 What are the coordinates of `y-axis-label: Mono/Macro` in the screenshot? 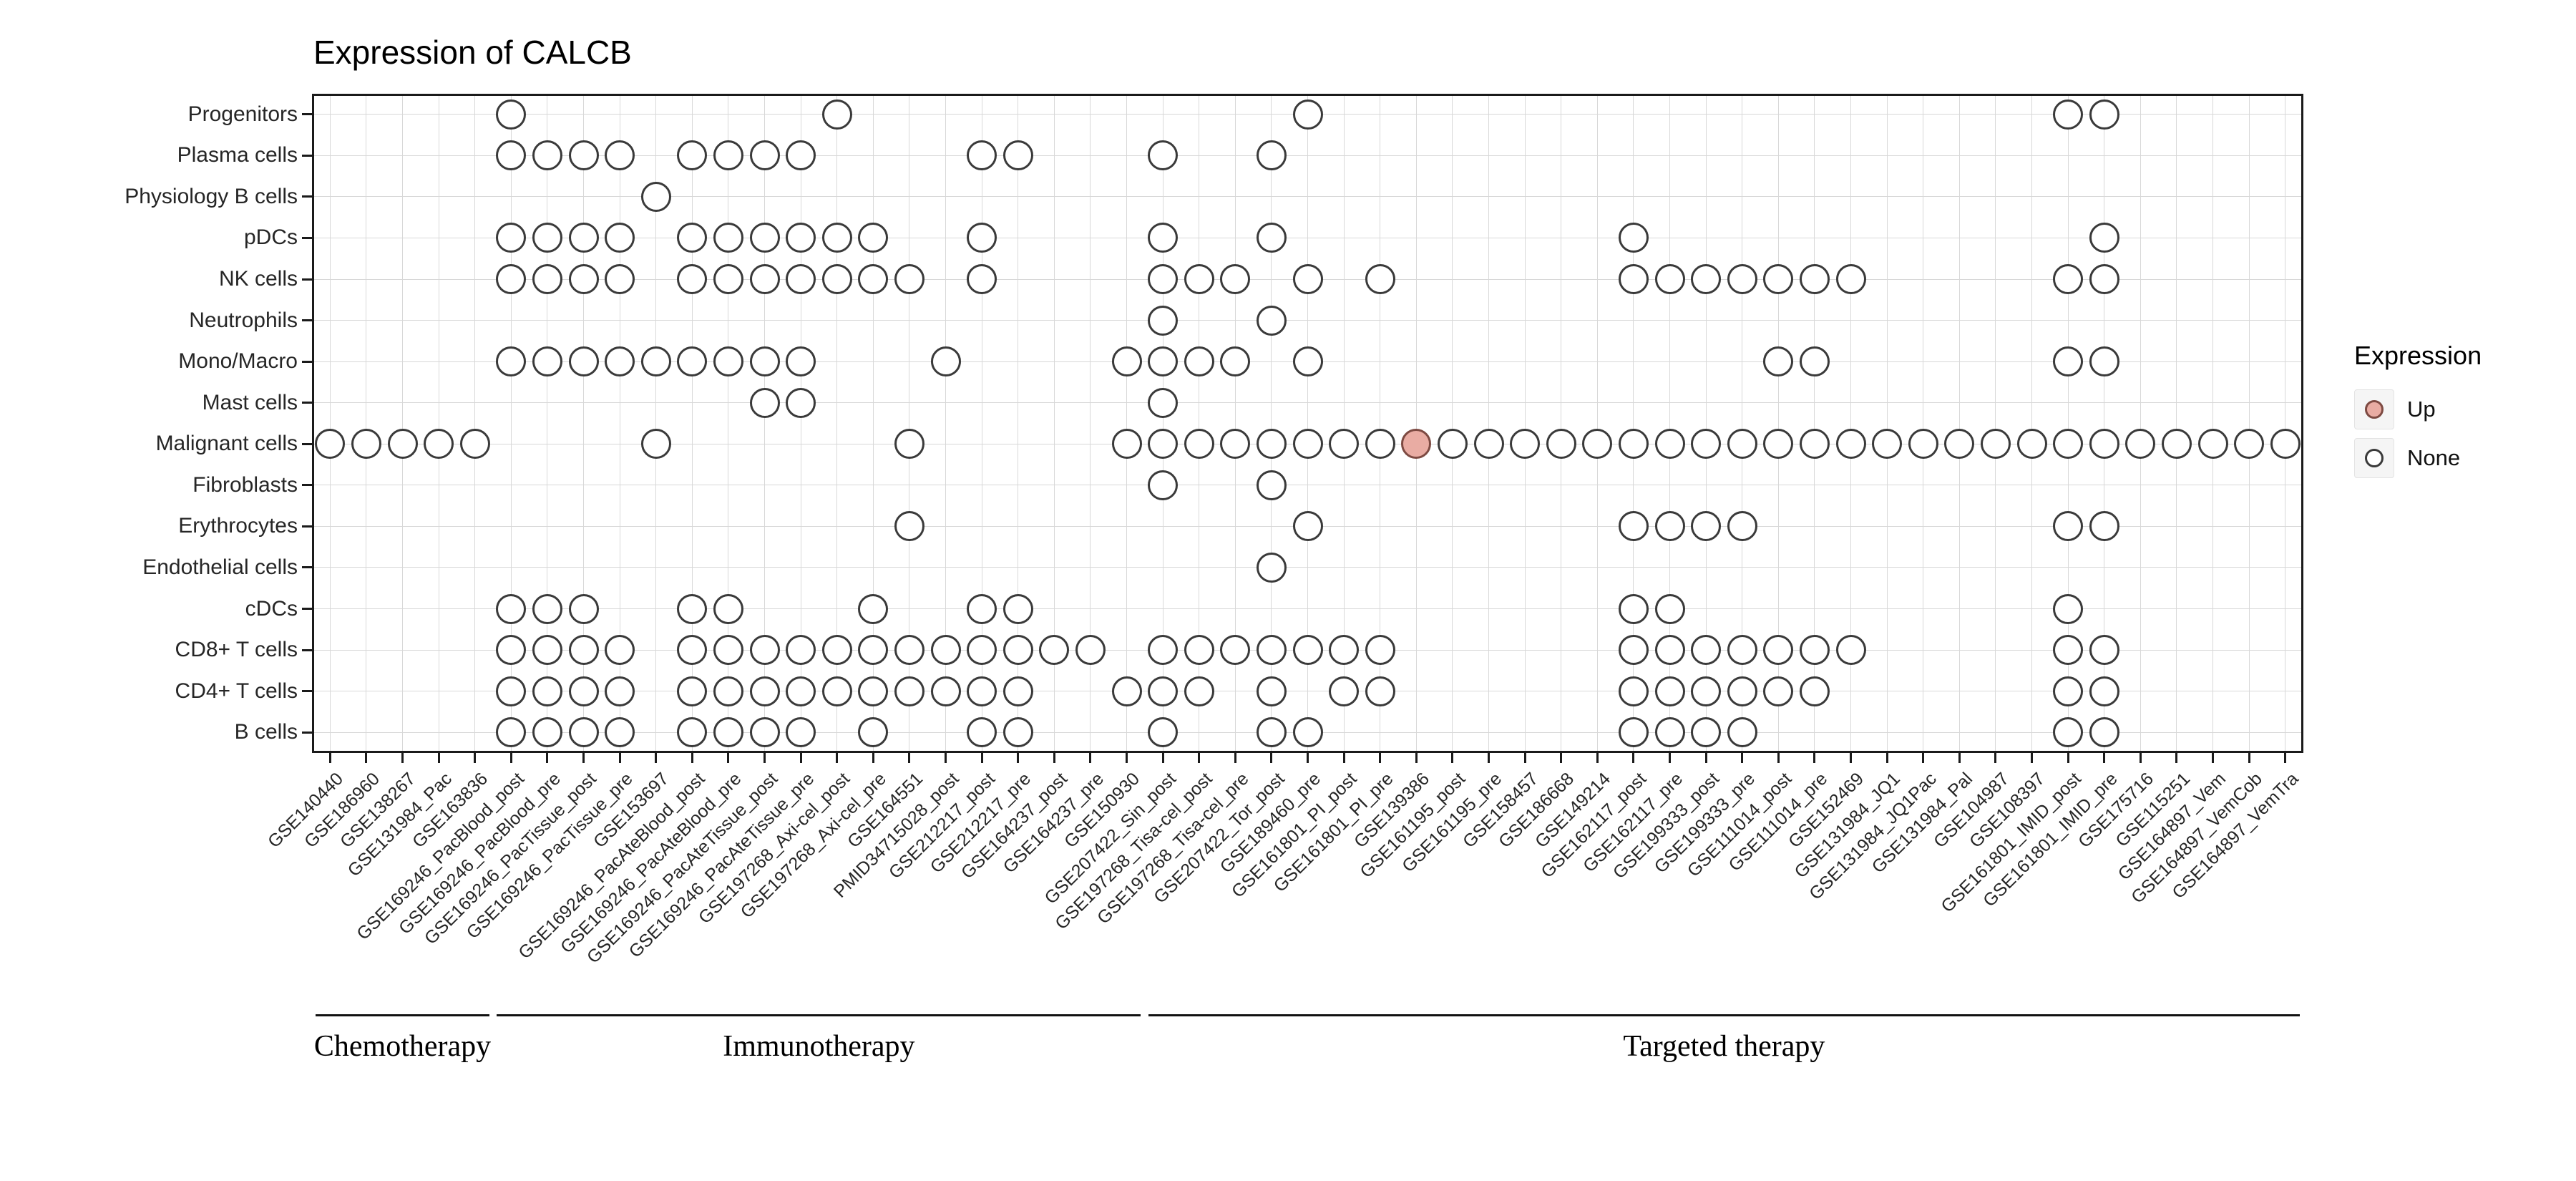 It's located at (238, 361).